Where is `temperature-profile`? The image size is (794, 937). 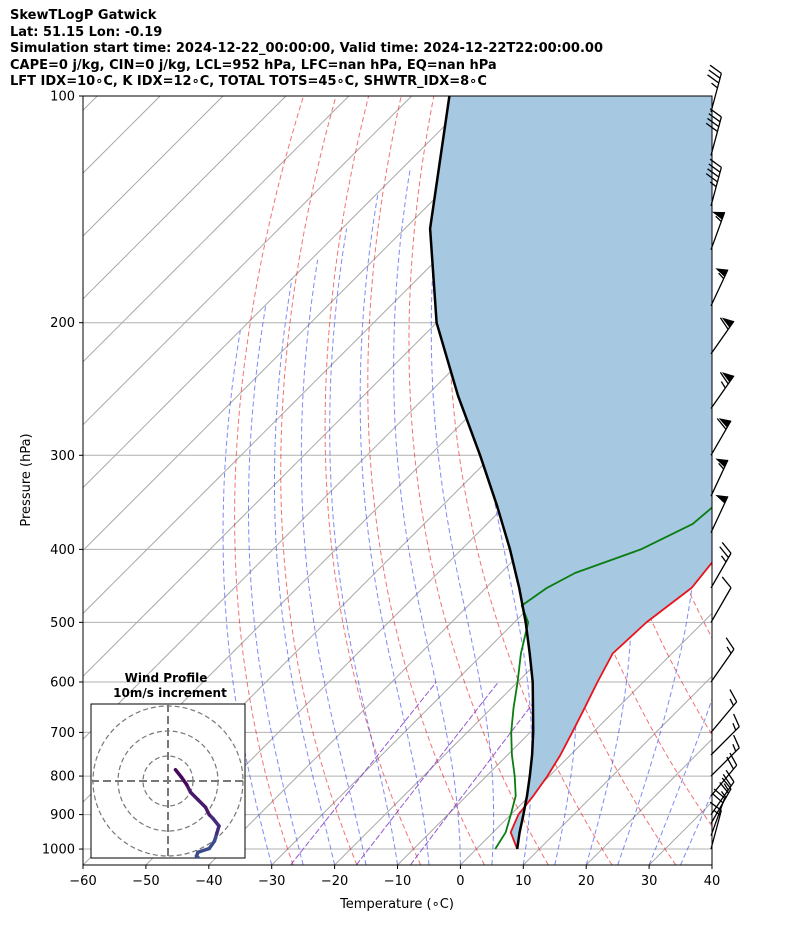 temperature-profile is located at coordinates (610, 705).